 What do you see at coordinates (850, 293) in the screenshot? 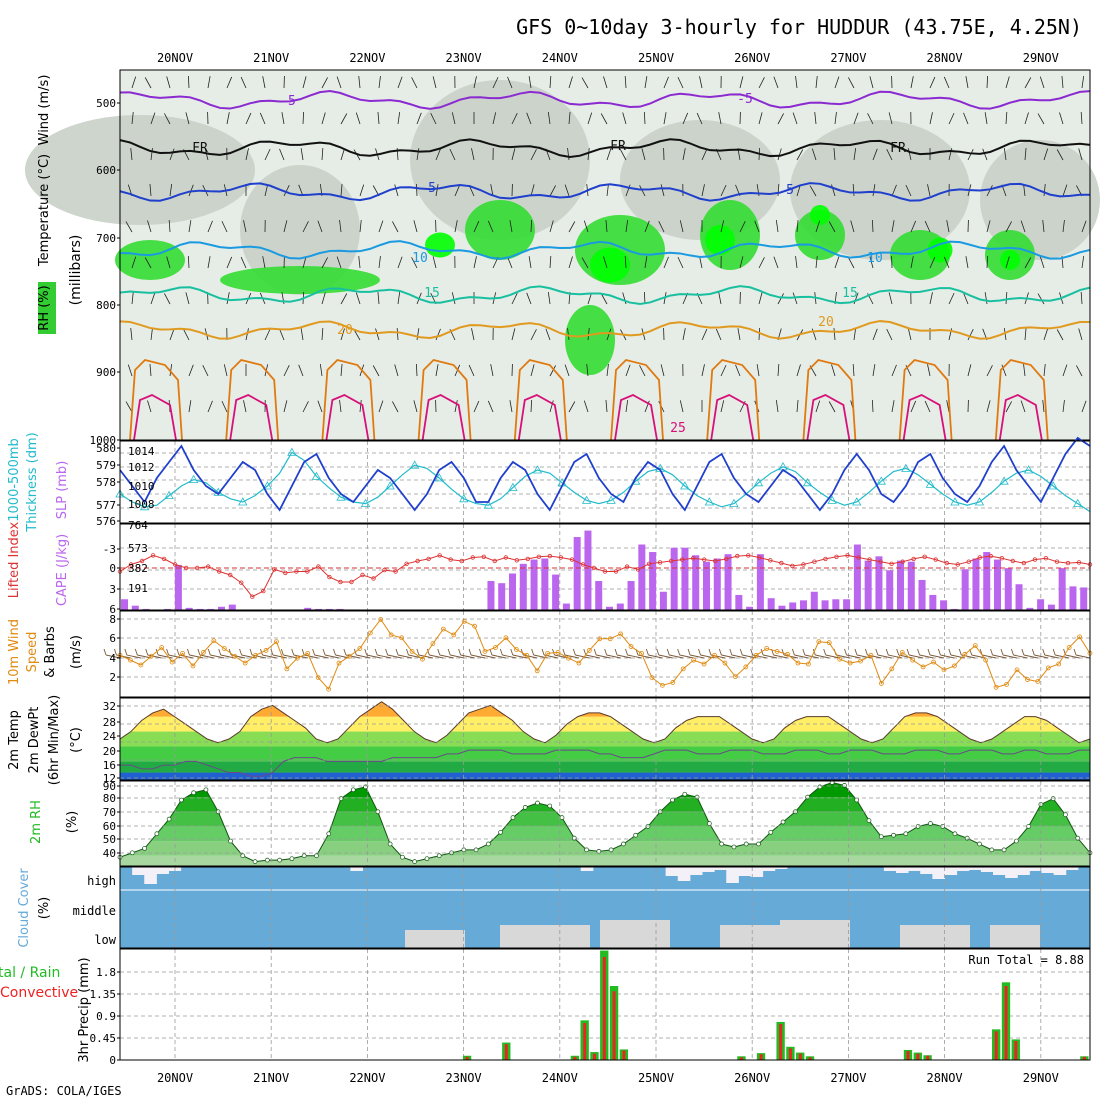
I see `isotherm-label: 15` at bounding box center [850, 293].